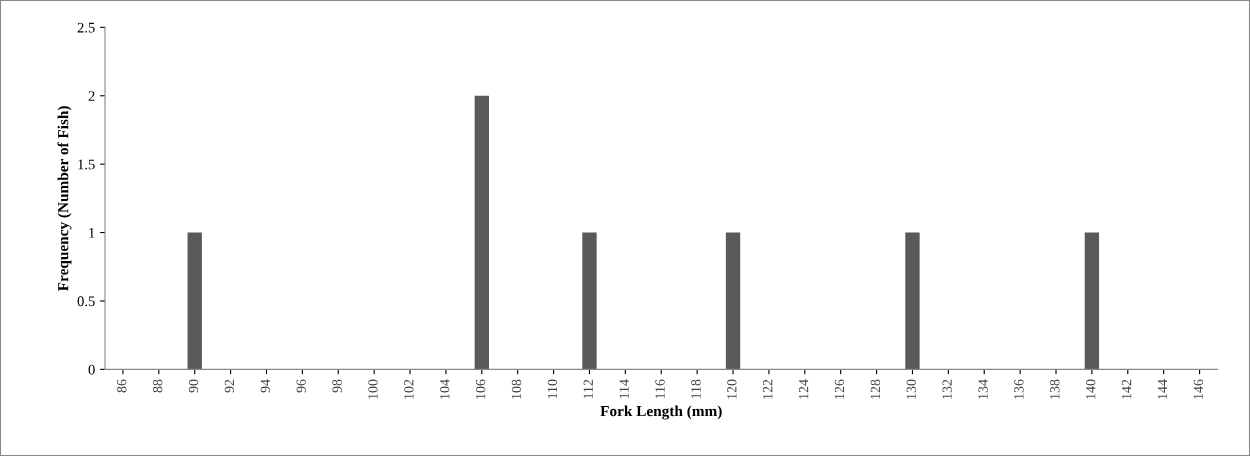 The image size is (1250, 456). What do you see at coordinates (122, 386) in the screenshot?
I see `x-tick-label: 86` at bounding box center [122, 386].